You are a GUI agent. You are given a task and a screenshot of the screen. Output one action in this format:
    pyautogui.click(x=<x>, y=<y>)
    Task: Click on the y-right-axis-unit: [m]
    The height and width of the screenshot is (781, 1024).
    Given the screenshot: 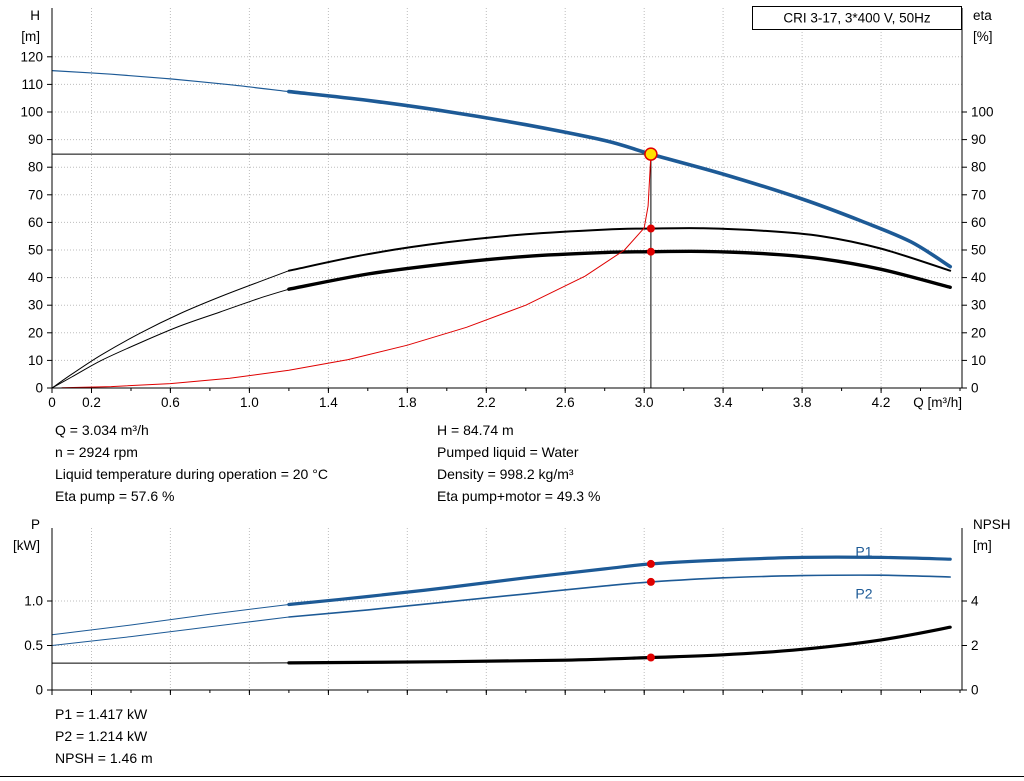 What is the action you would take?
    pyautogui.click(x=982, y=545)
    